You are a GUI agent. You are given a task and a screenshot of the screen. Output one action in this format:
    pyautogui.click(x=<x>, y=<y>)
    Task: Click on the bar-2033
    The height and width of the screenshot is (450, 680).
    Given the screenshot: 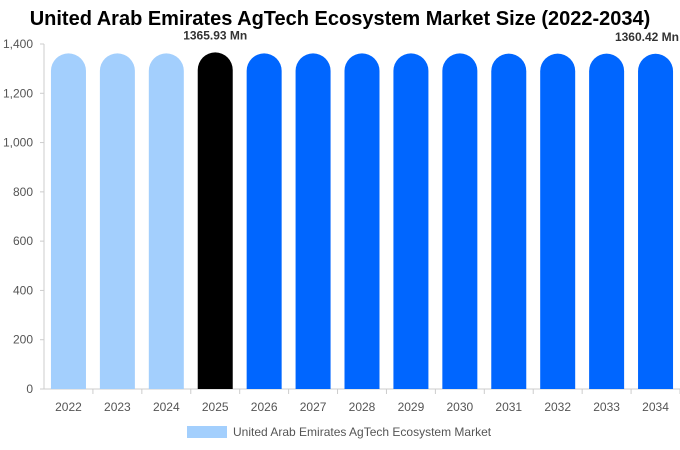 What is the action you would take?
    pyautogui.click(x=607, y=221)
    